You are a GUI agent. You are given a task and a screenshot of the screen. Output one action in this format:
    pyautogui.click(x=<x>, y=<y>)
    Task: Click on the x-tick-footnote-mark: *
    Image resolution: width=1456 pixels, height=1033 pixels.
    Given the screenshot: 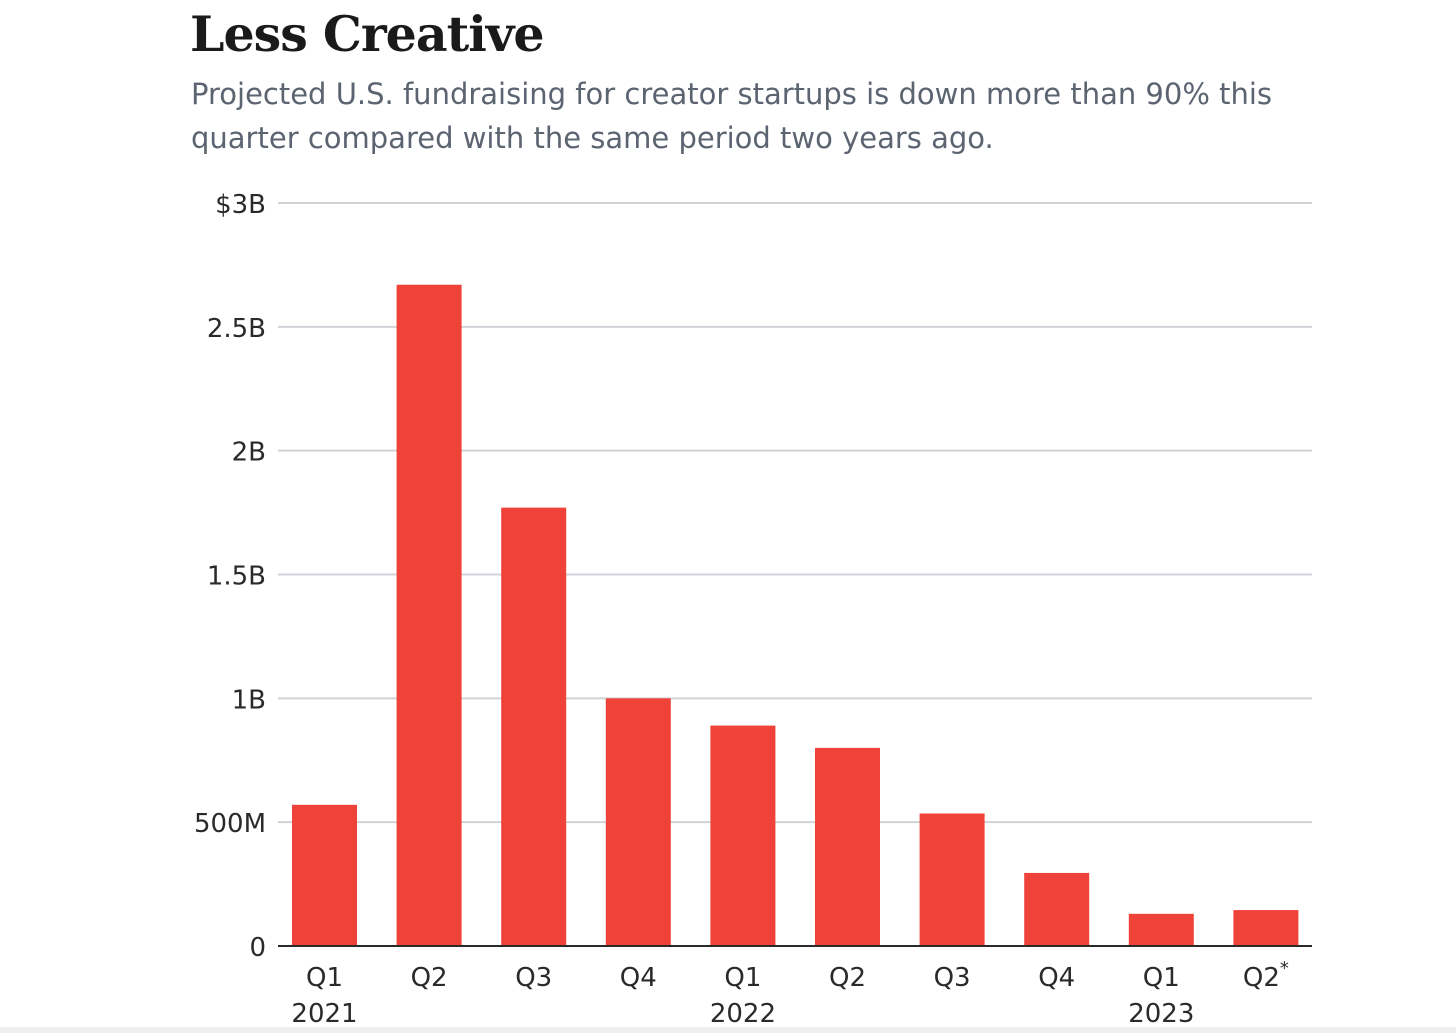 What is the action you would take?
    pyautogui.click(x=1284, y=968)
    